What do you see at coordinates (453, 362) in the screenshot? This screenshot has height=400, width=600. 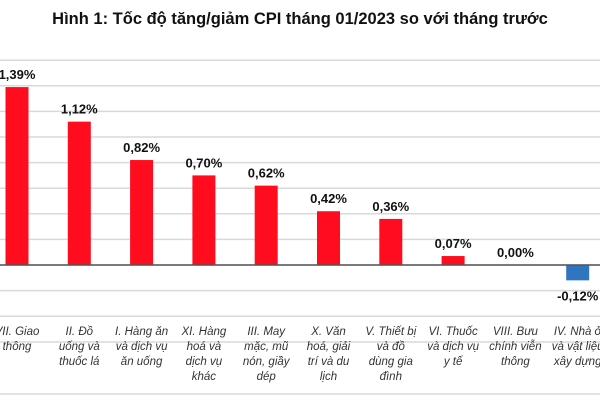 I see `category-label-line: y tế` at bounding box center [453, 362].